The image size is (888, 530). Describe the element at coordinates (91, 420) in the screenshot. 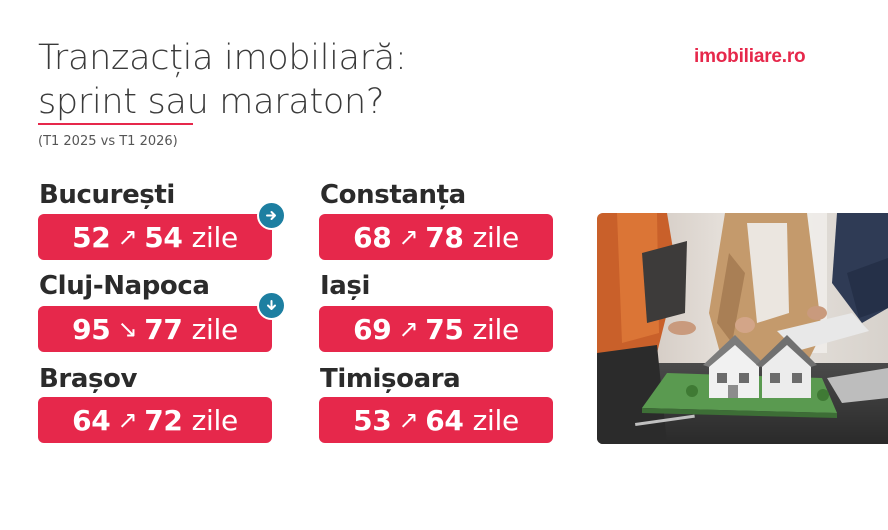

I see `days-from: 64` at that location.